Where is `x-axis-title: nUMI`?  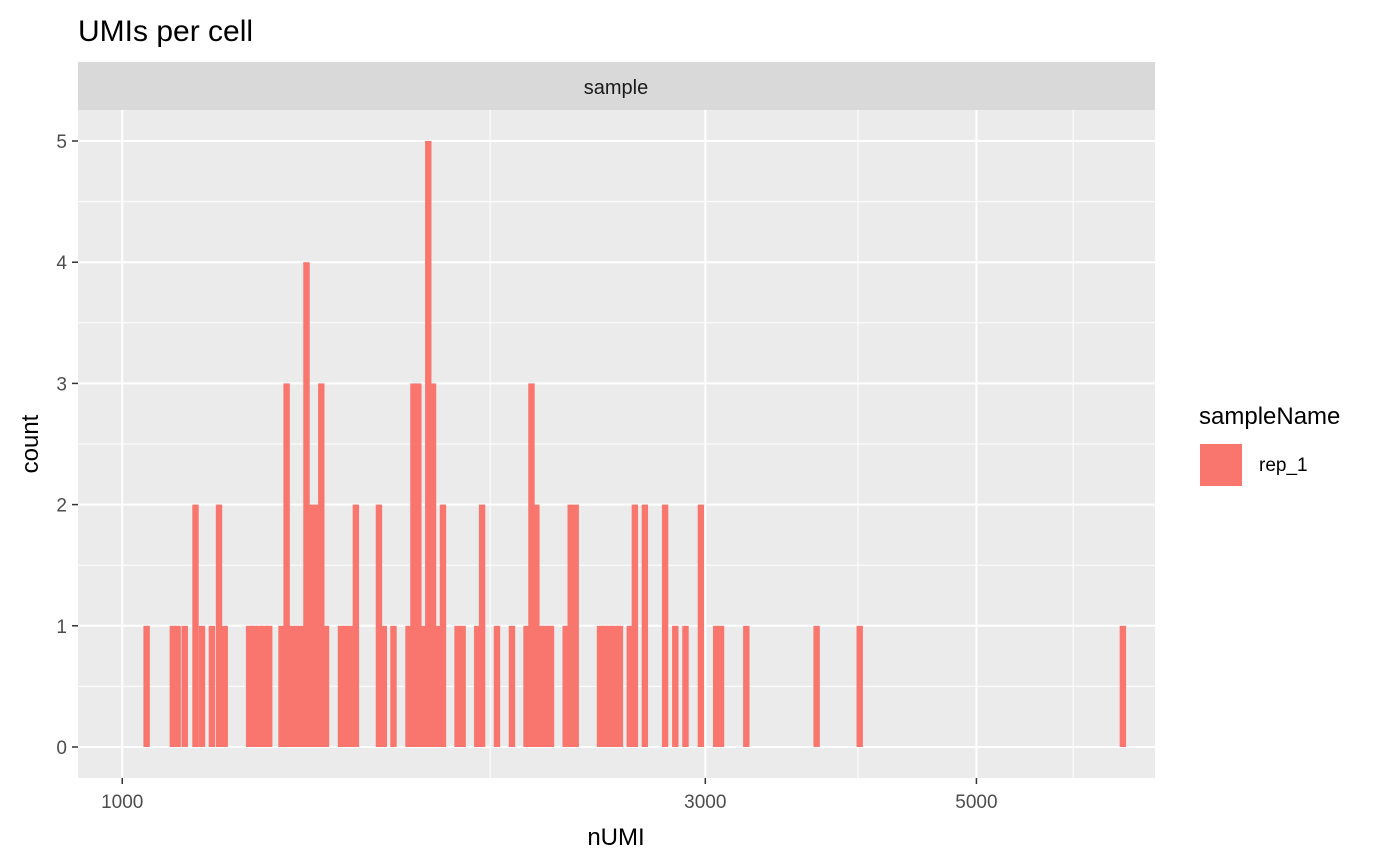 x-axis-title: nUMI is located at coordinates (615, 837).